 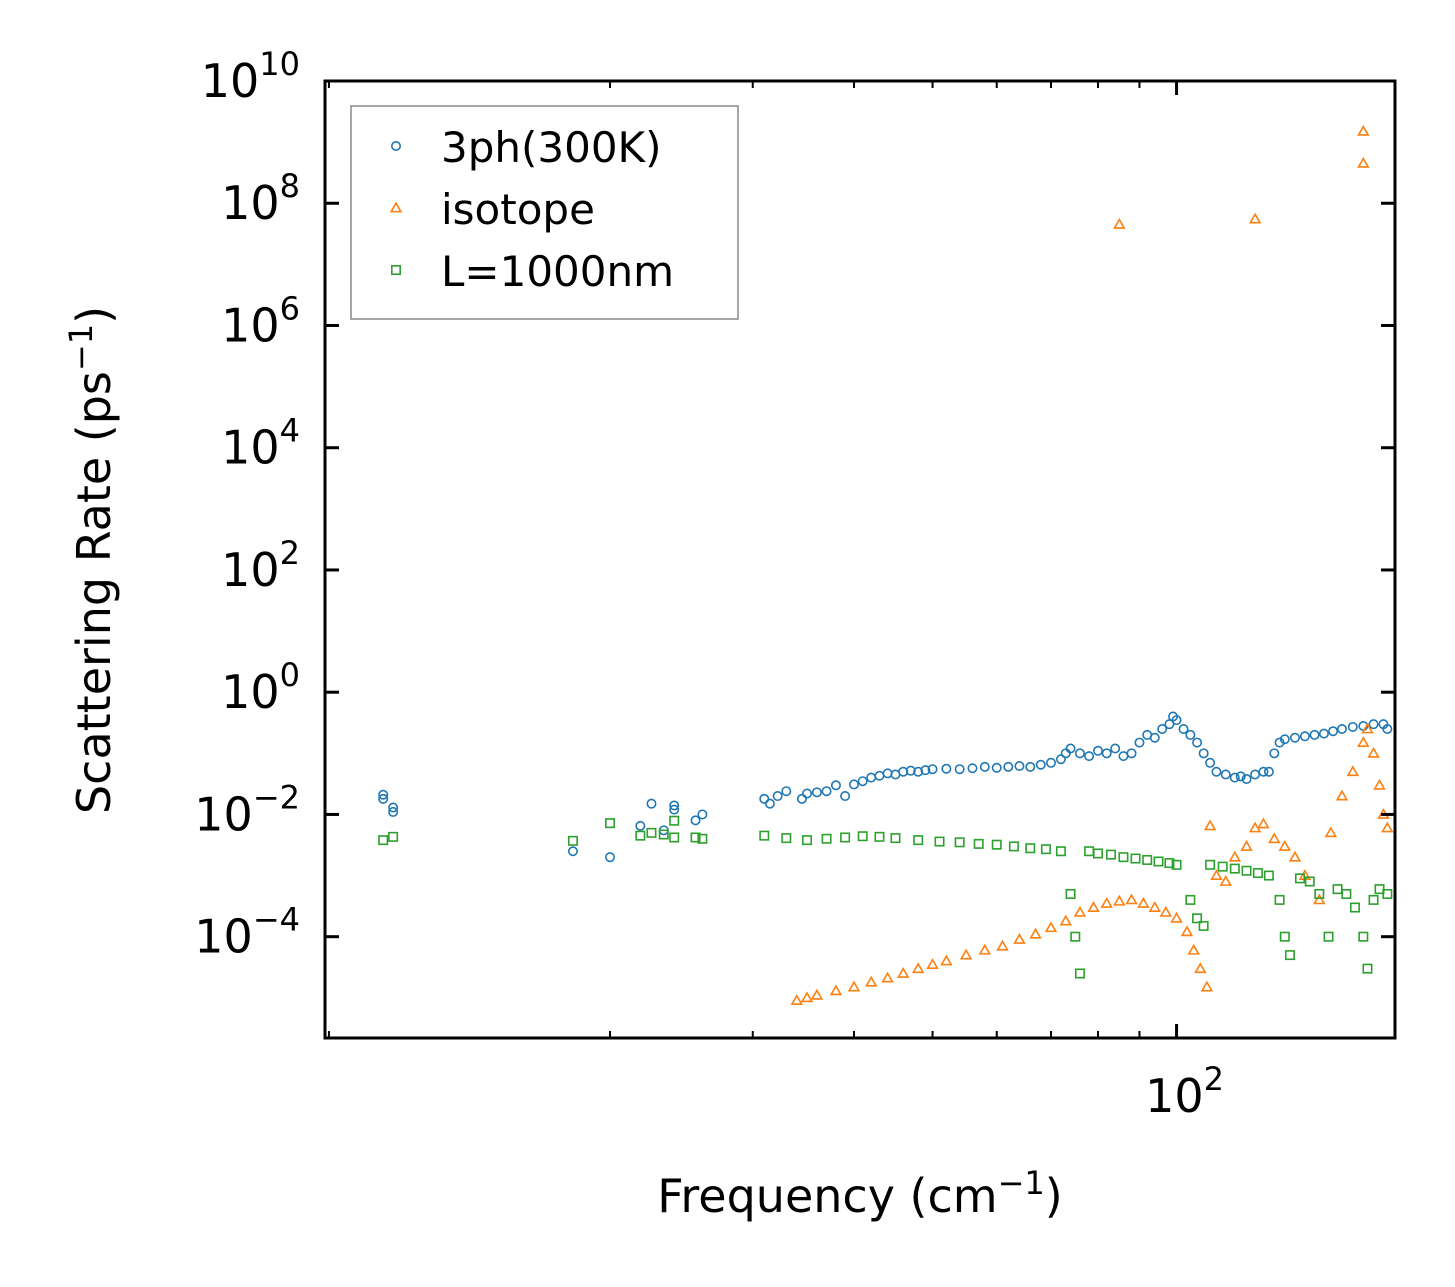 What do you see at coordinates (260, 320) in the screenshot?
I see `y-tick-label: 10⁶` at bounding box center [260, 320].